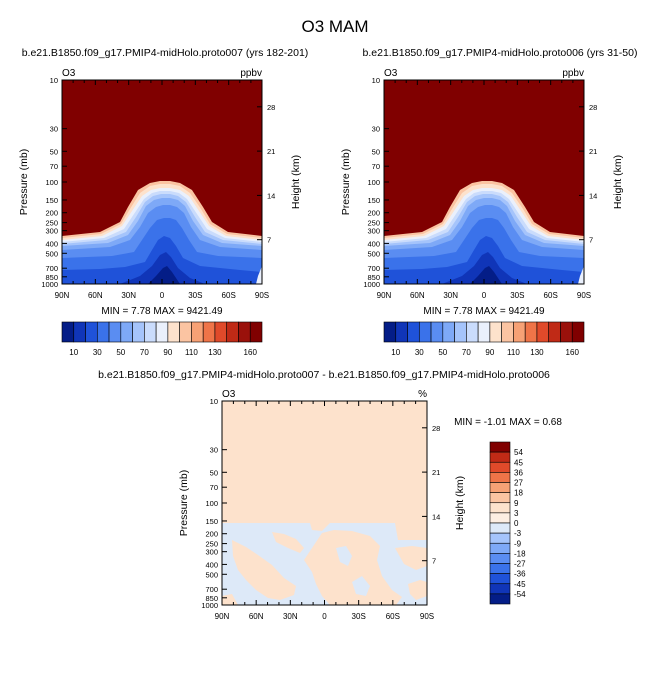 The image size is (671, 697). I want to click on colorbar-label: 110, so click(513, 352).